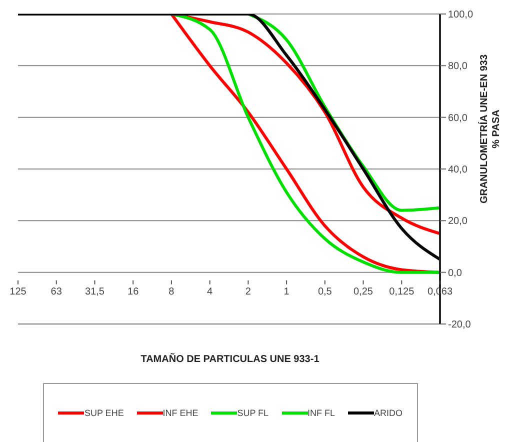  I want to click on x-tick-label: 0,125, so click(402, 292).